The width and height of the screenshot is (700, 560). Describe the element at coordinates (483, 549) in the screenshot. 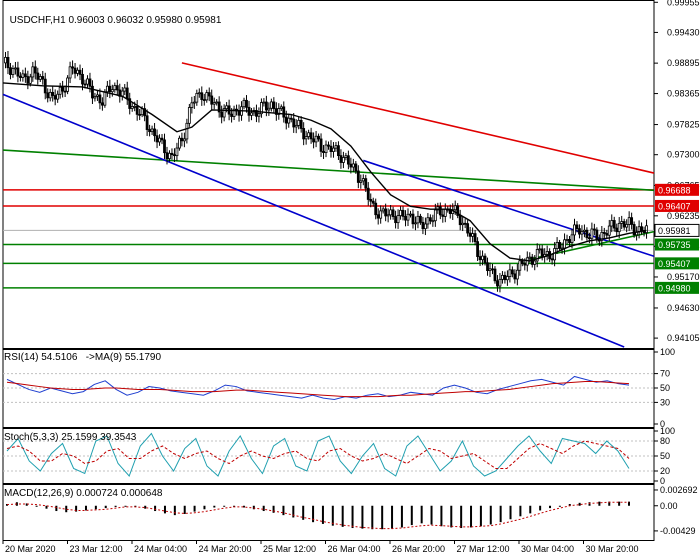

I see `time-tick-label: 27 Mar 12:00` at that location.